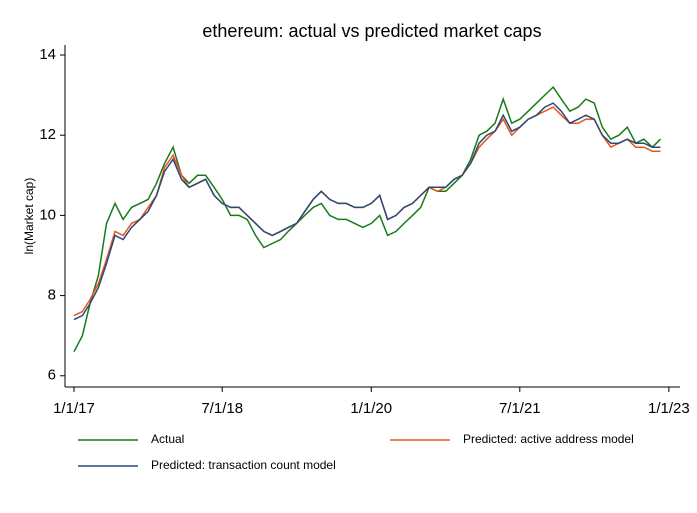 The width and height of the screenshot is (697, 513). Describe the element at coordinates (669, 408) in the screenshot. I see `x-tick-label: 1/1/23` at that location.